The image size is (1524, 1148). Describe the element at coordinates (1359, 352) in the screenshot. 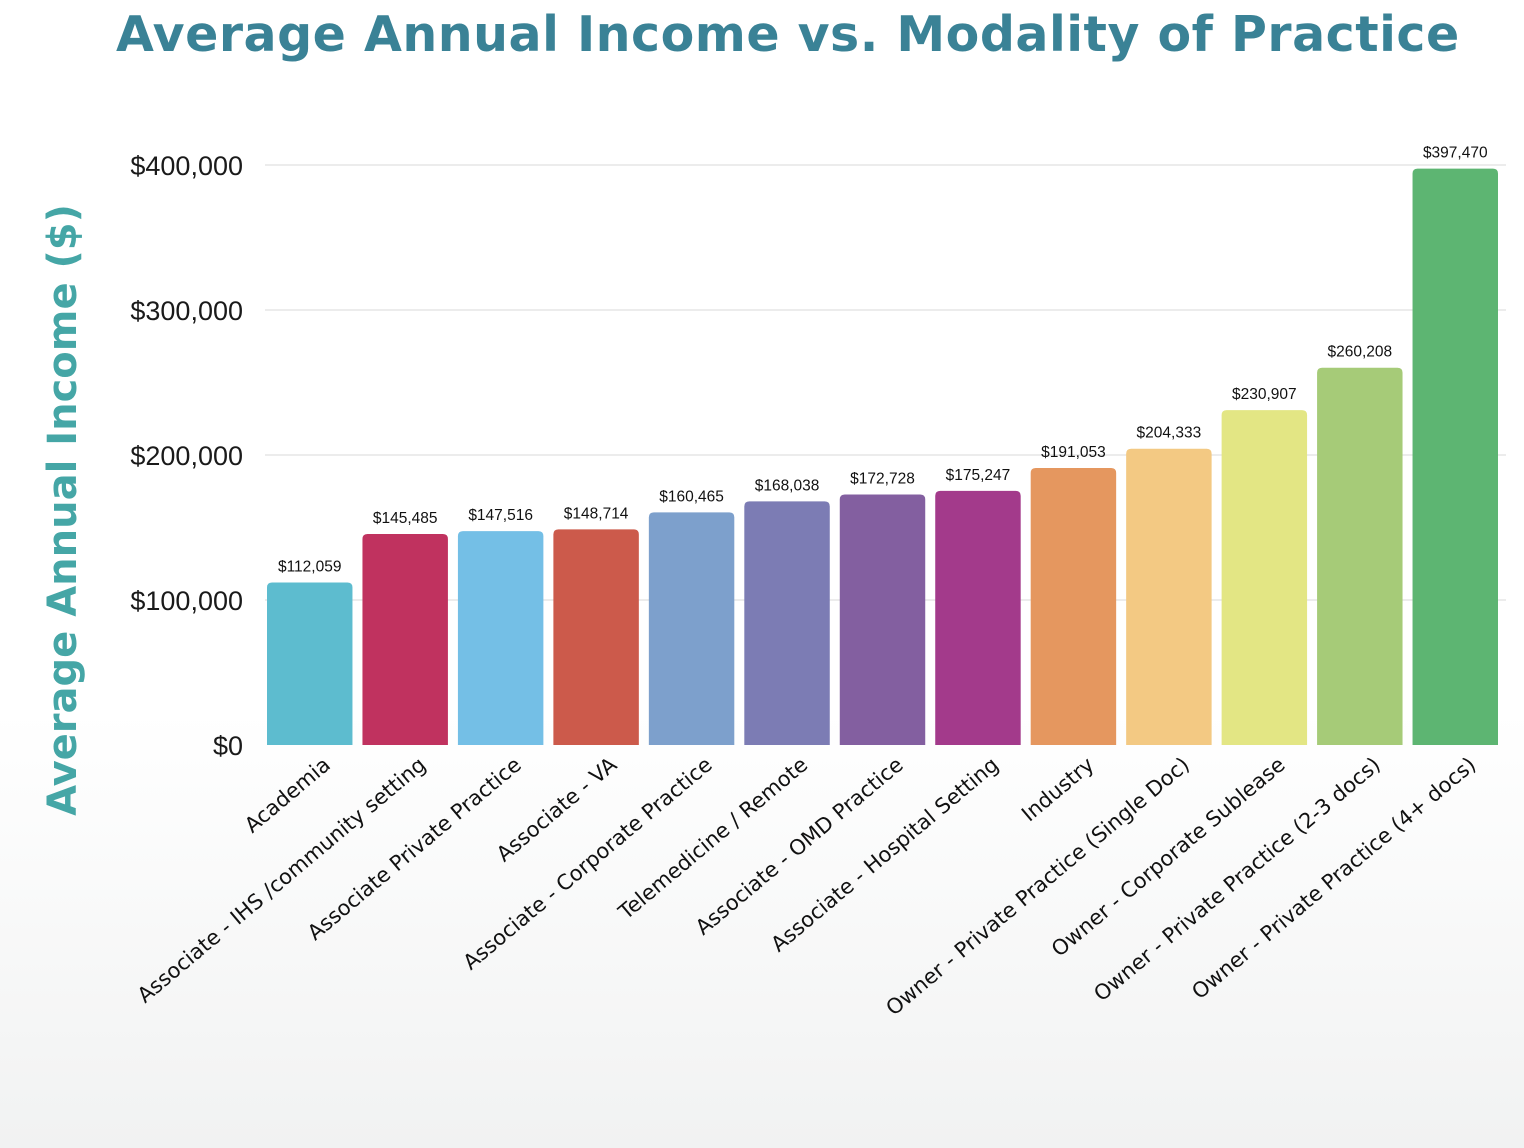

I see `data-label: $260,208` at that location.